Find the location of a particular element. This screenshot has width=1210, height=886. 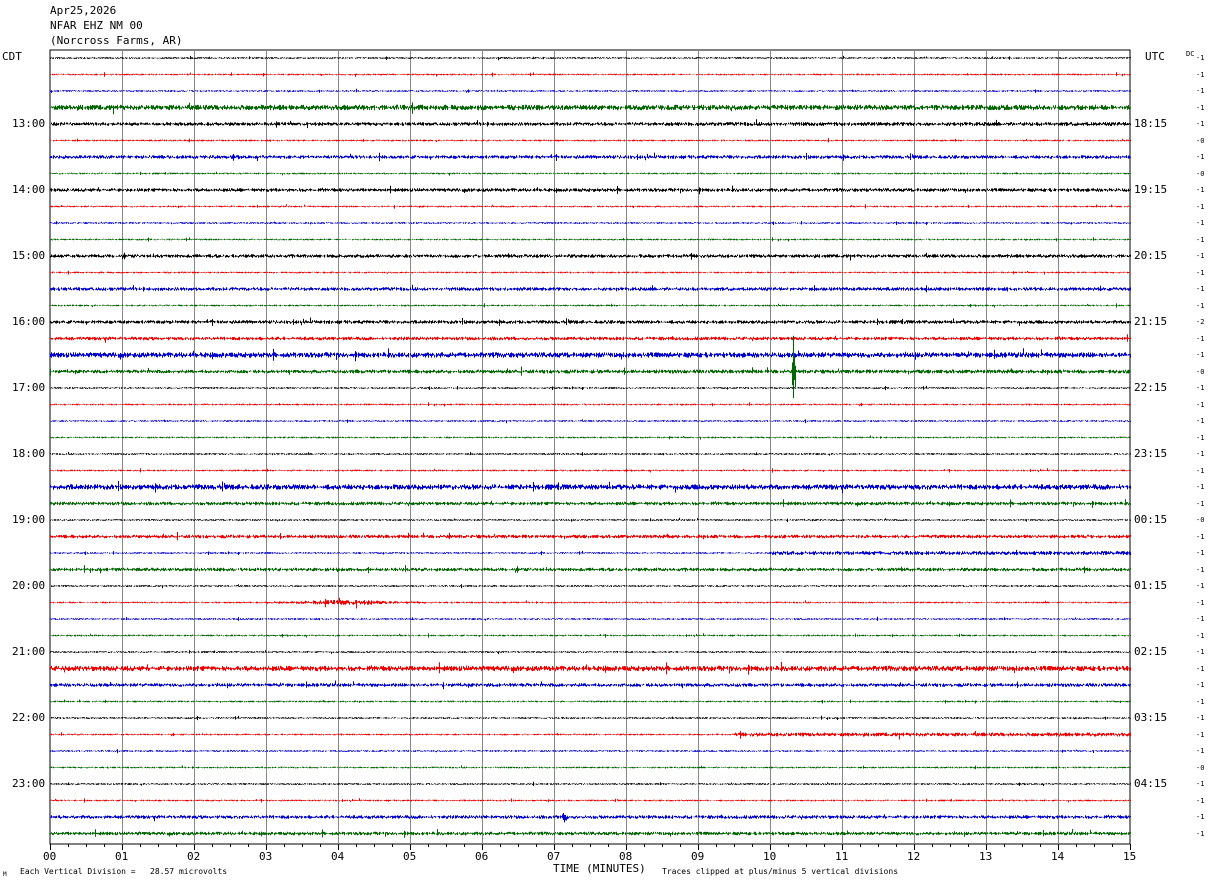

left-hour-label: 14:00 is located at coordinates (29, 189).